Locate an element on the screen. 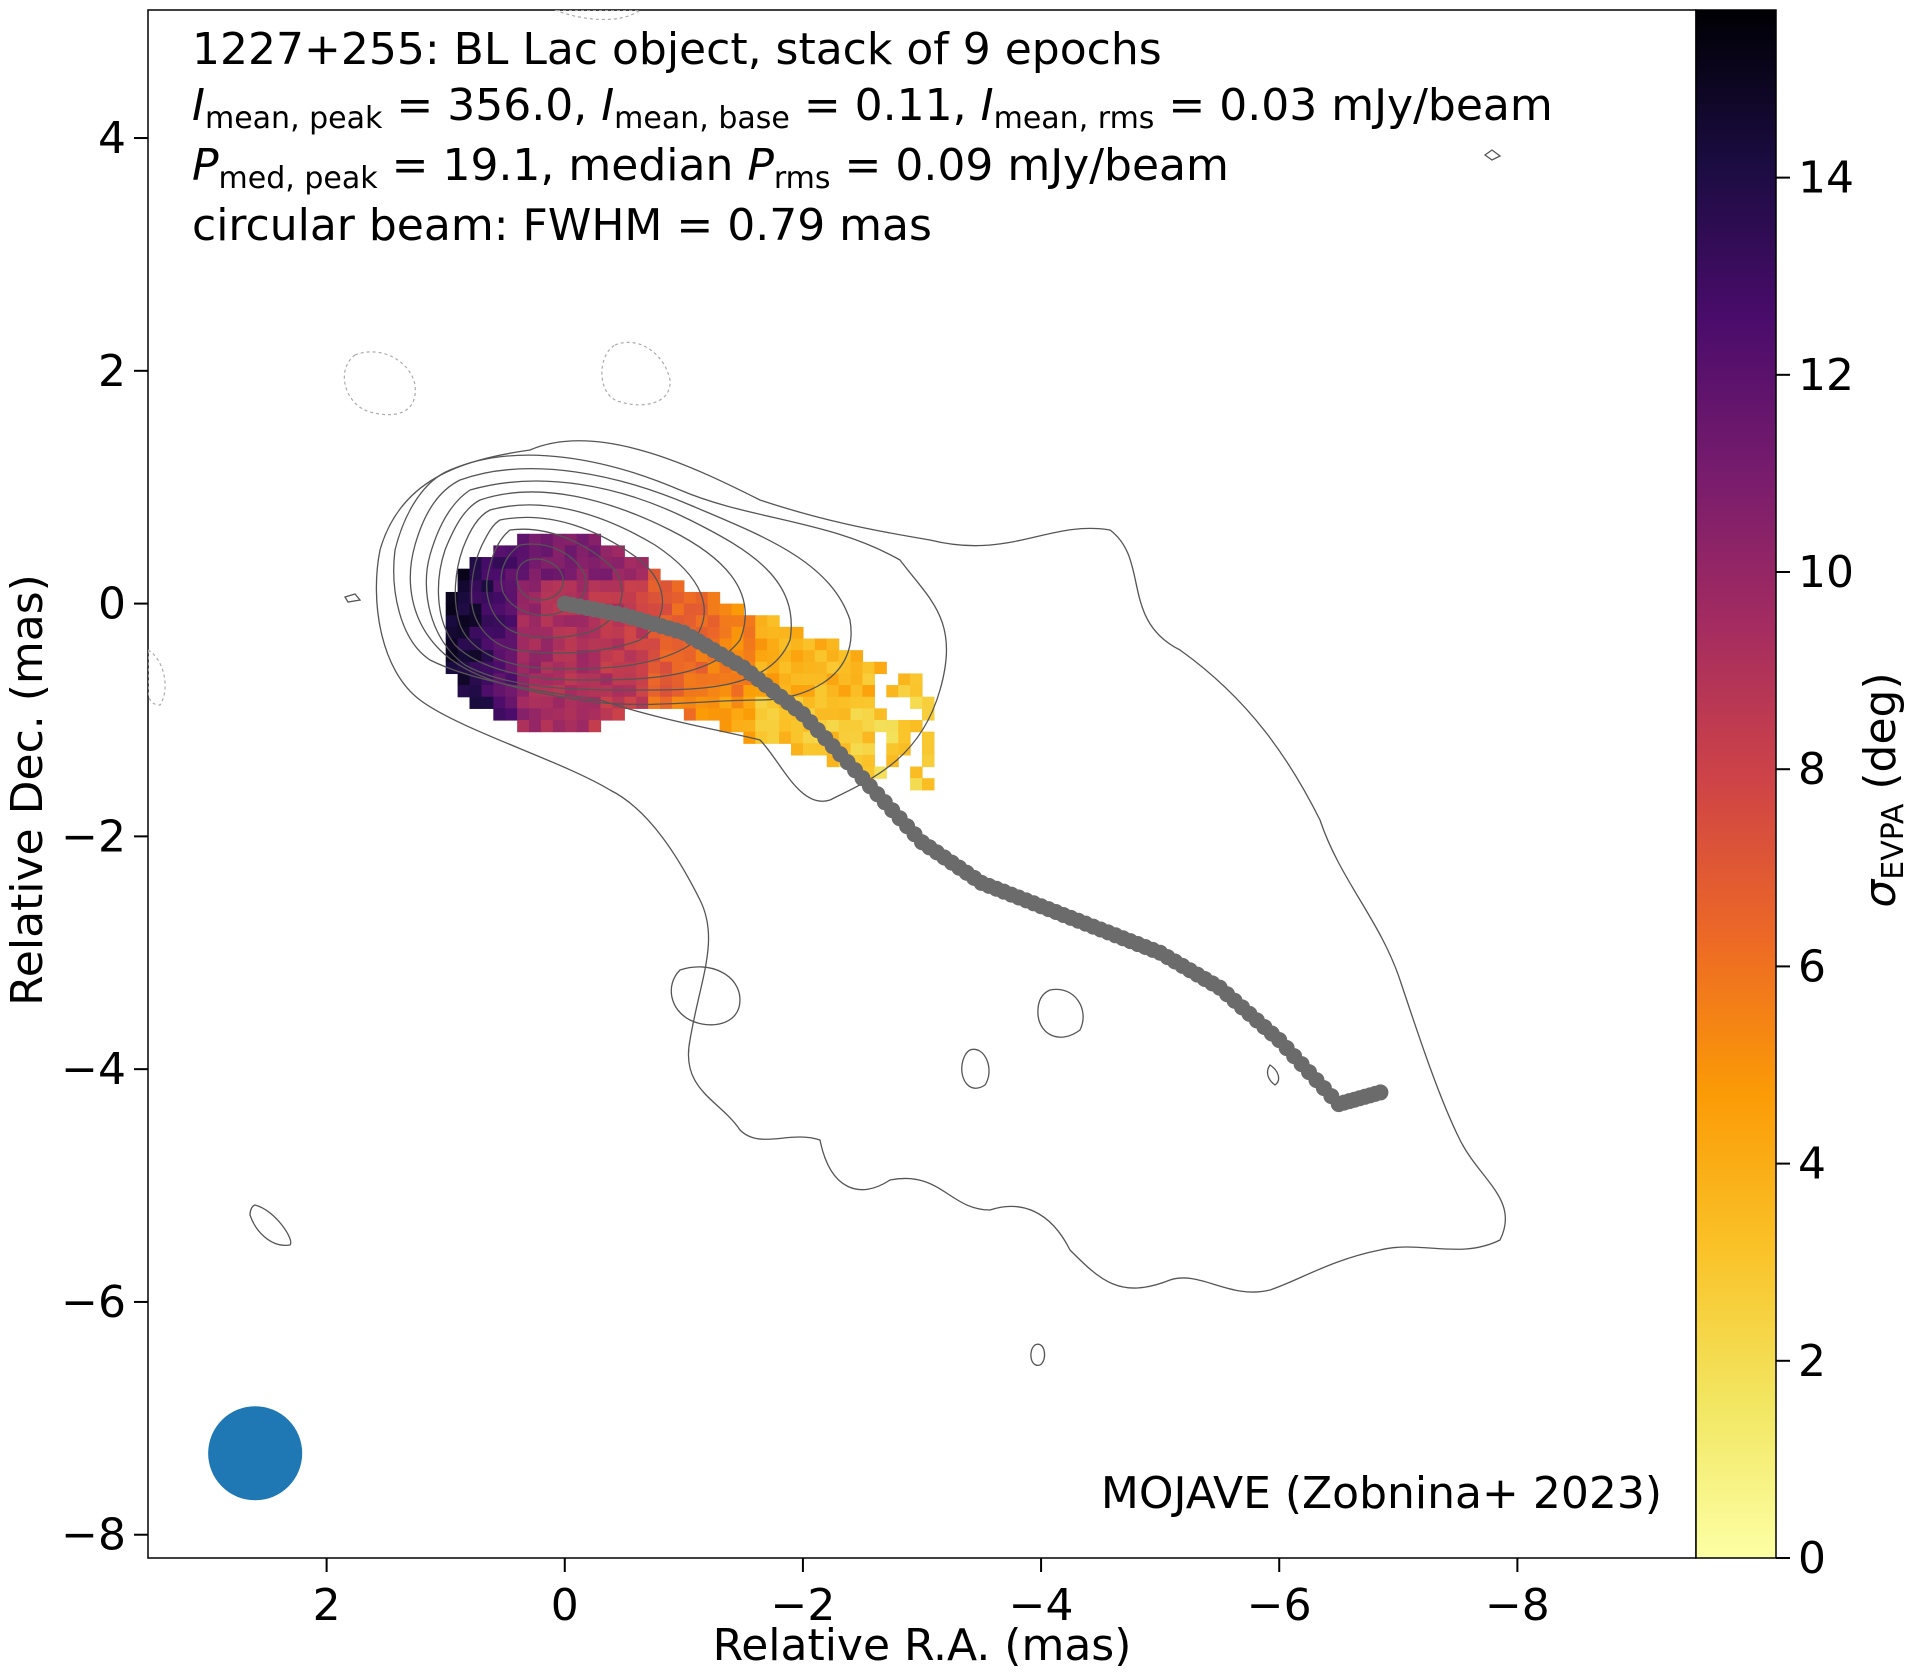 The width and height of the screenshot is (1905, 1679). colorbar-tick-label: 10 is located at coordinates (1826, 572).